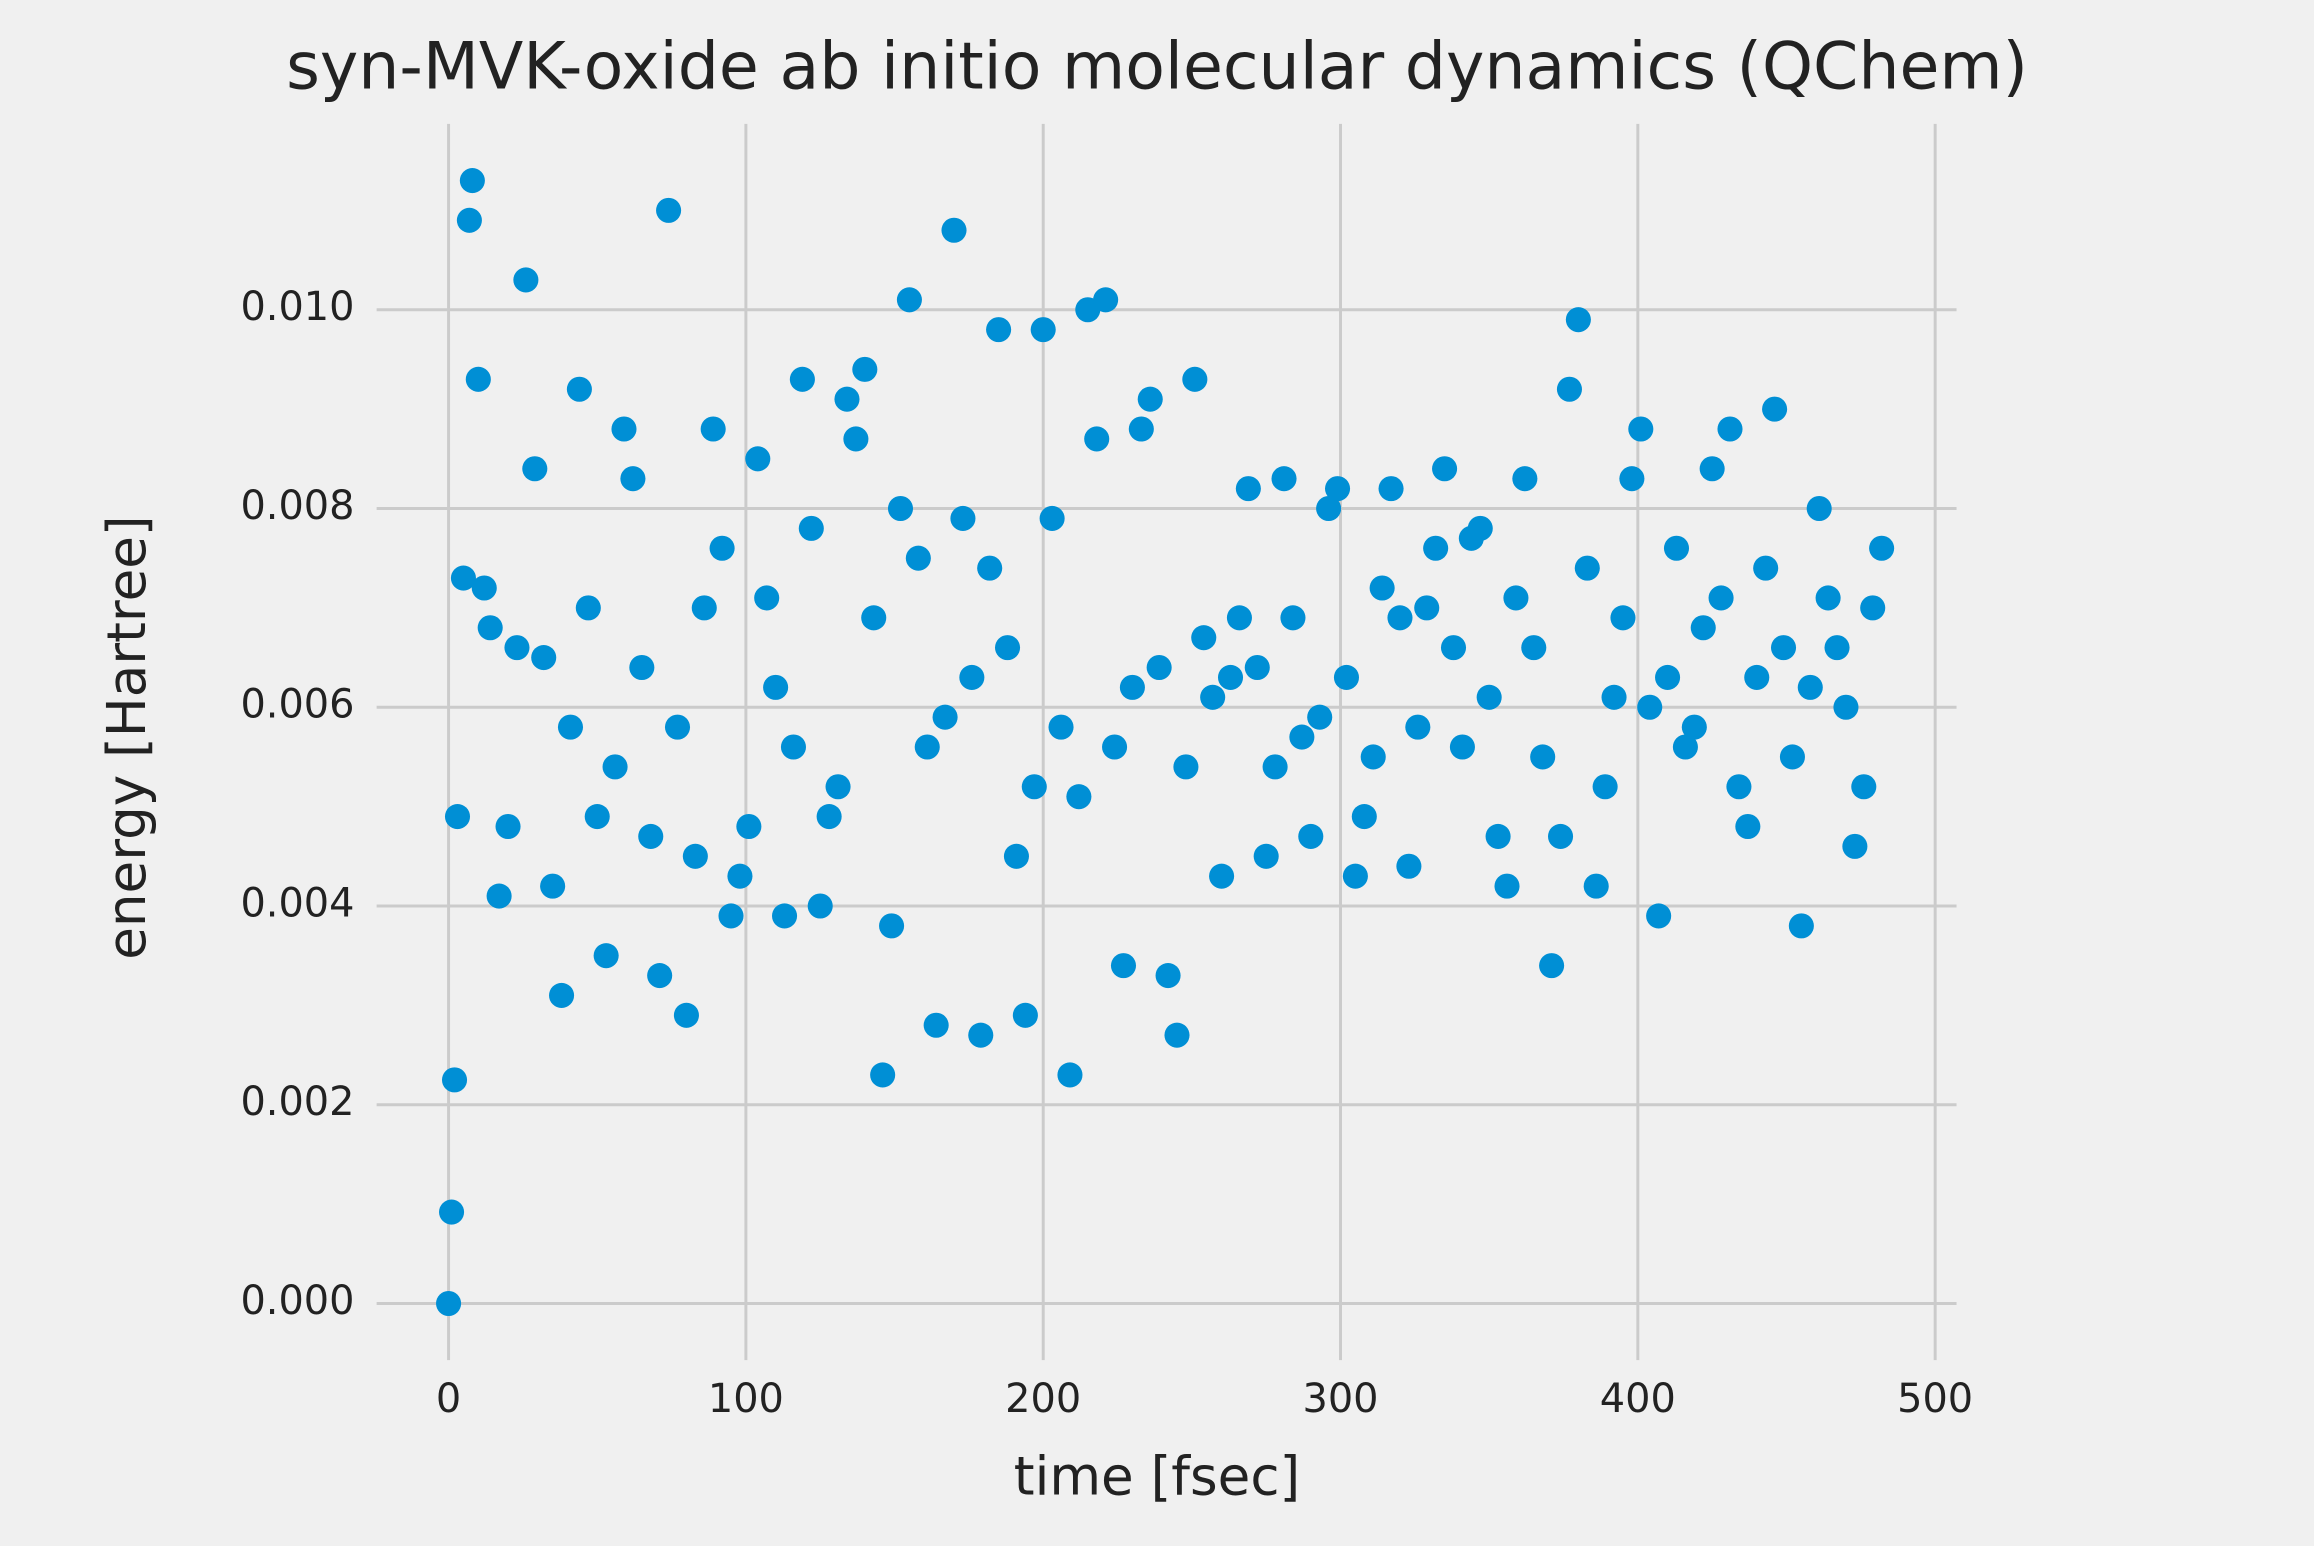  Describe the element at coordinates (746, 1399) in the screenshot. I see `x-tick-label: 100` at that location.